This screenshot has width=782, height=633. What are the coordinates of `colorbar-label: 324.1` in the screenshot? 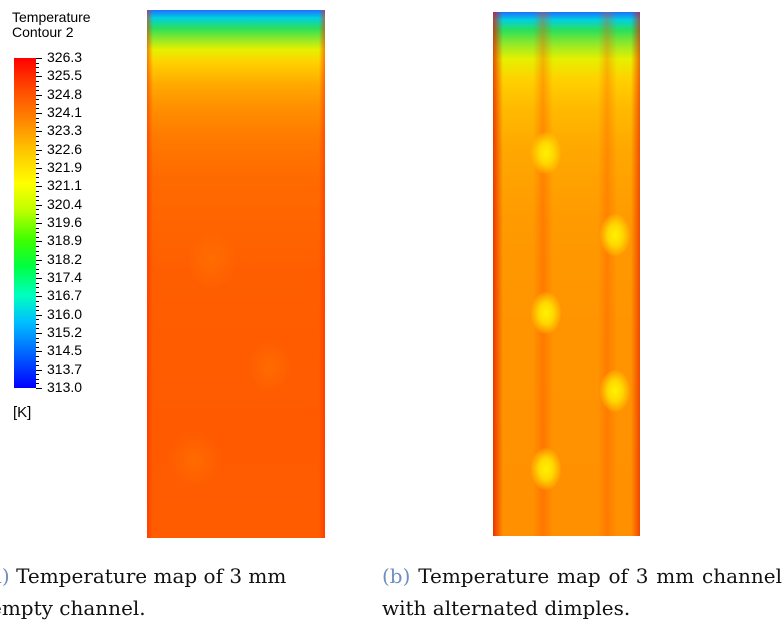 It's located at (65, 112).